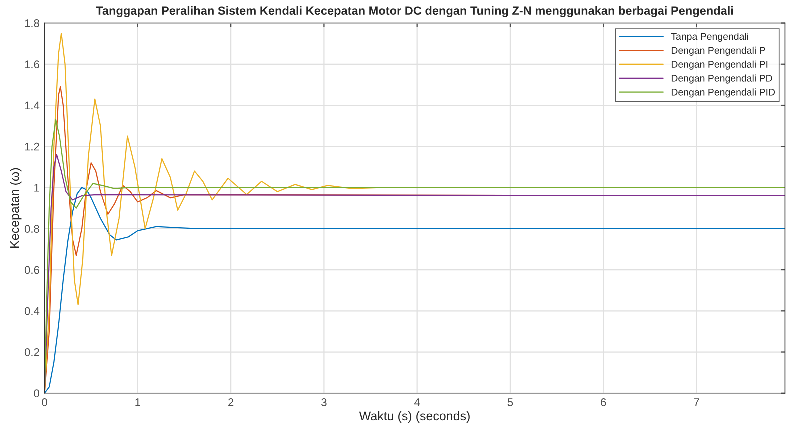 The image size is (786, 423). Describe the element at coordinates (722, 79) in the screenshot. I see `legend-label: Dengan Pengendali PD` at that location.